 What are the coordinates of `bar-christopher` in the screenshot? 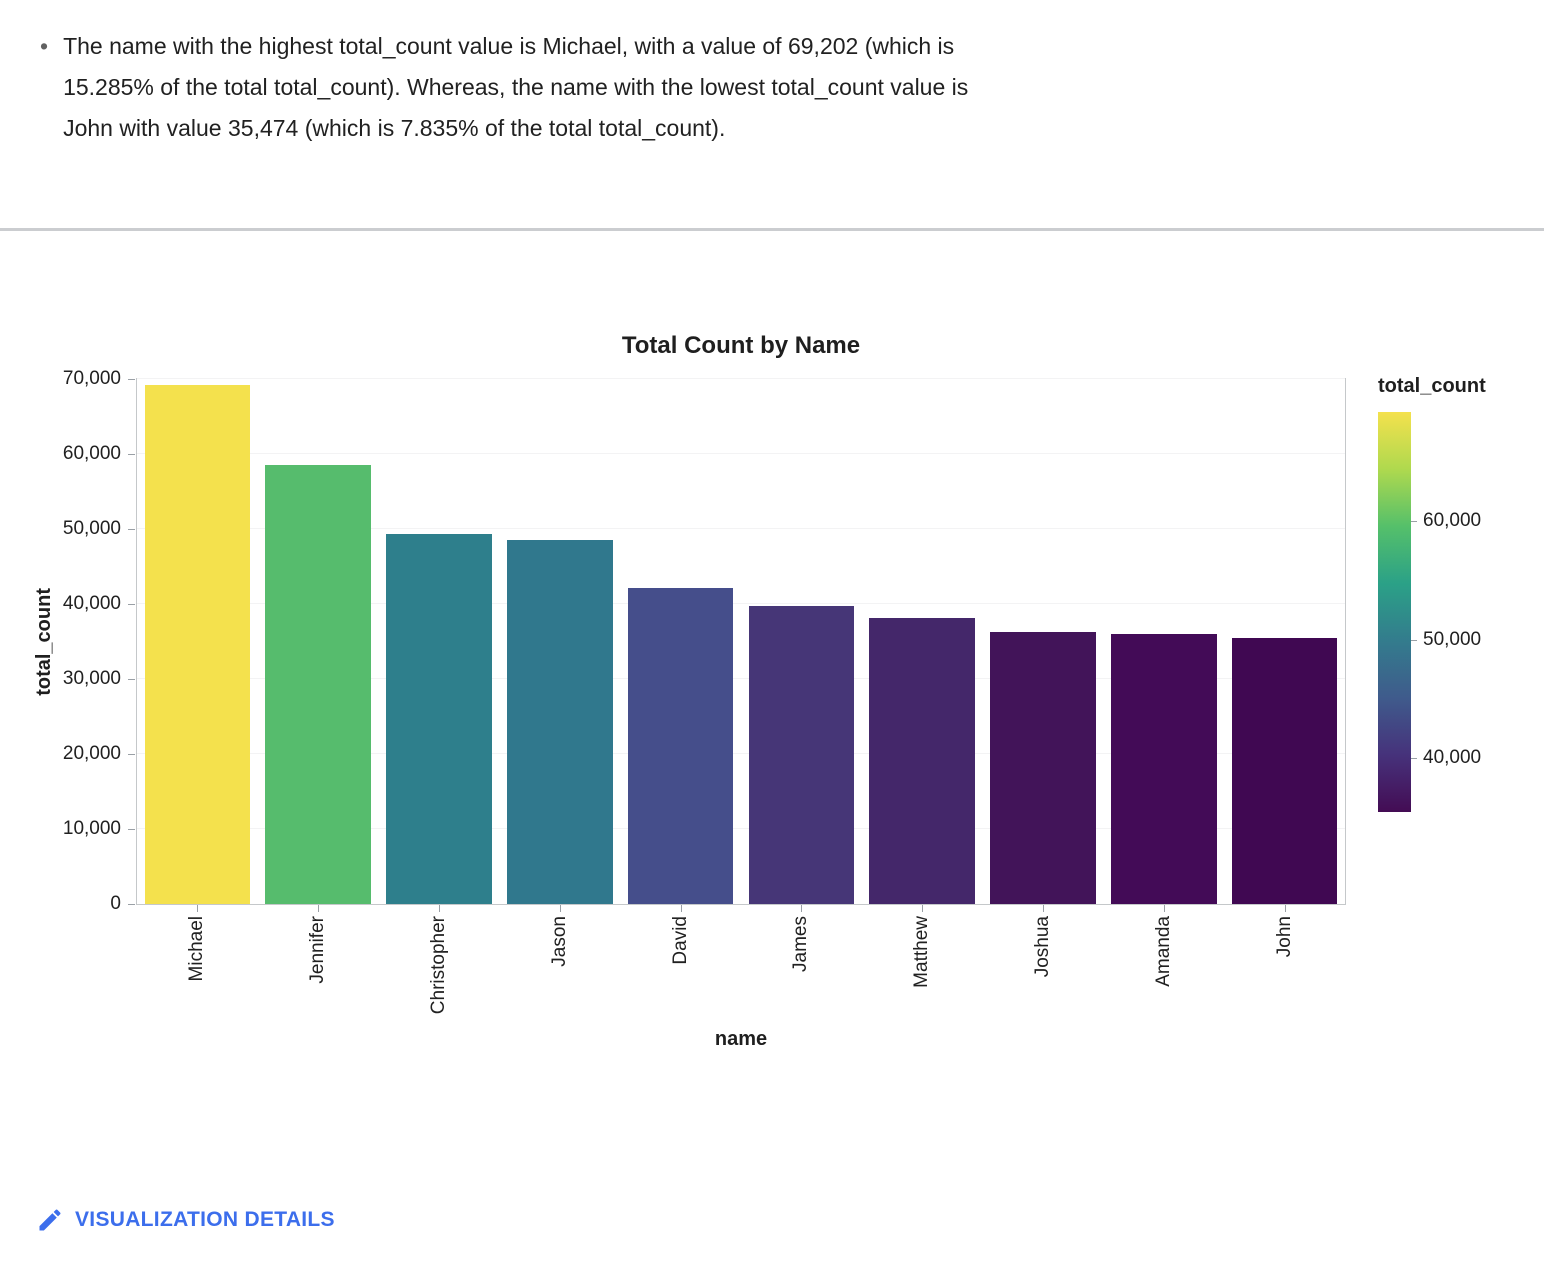 It's located at (439, 718).